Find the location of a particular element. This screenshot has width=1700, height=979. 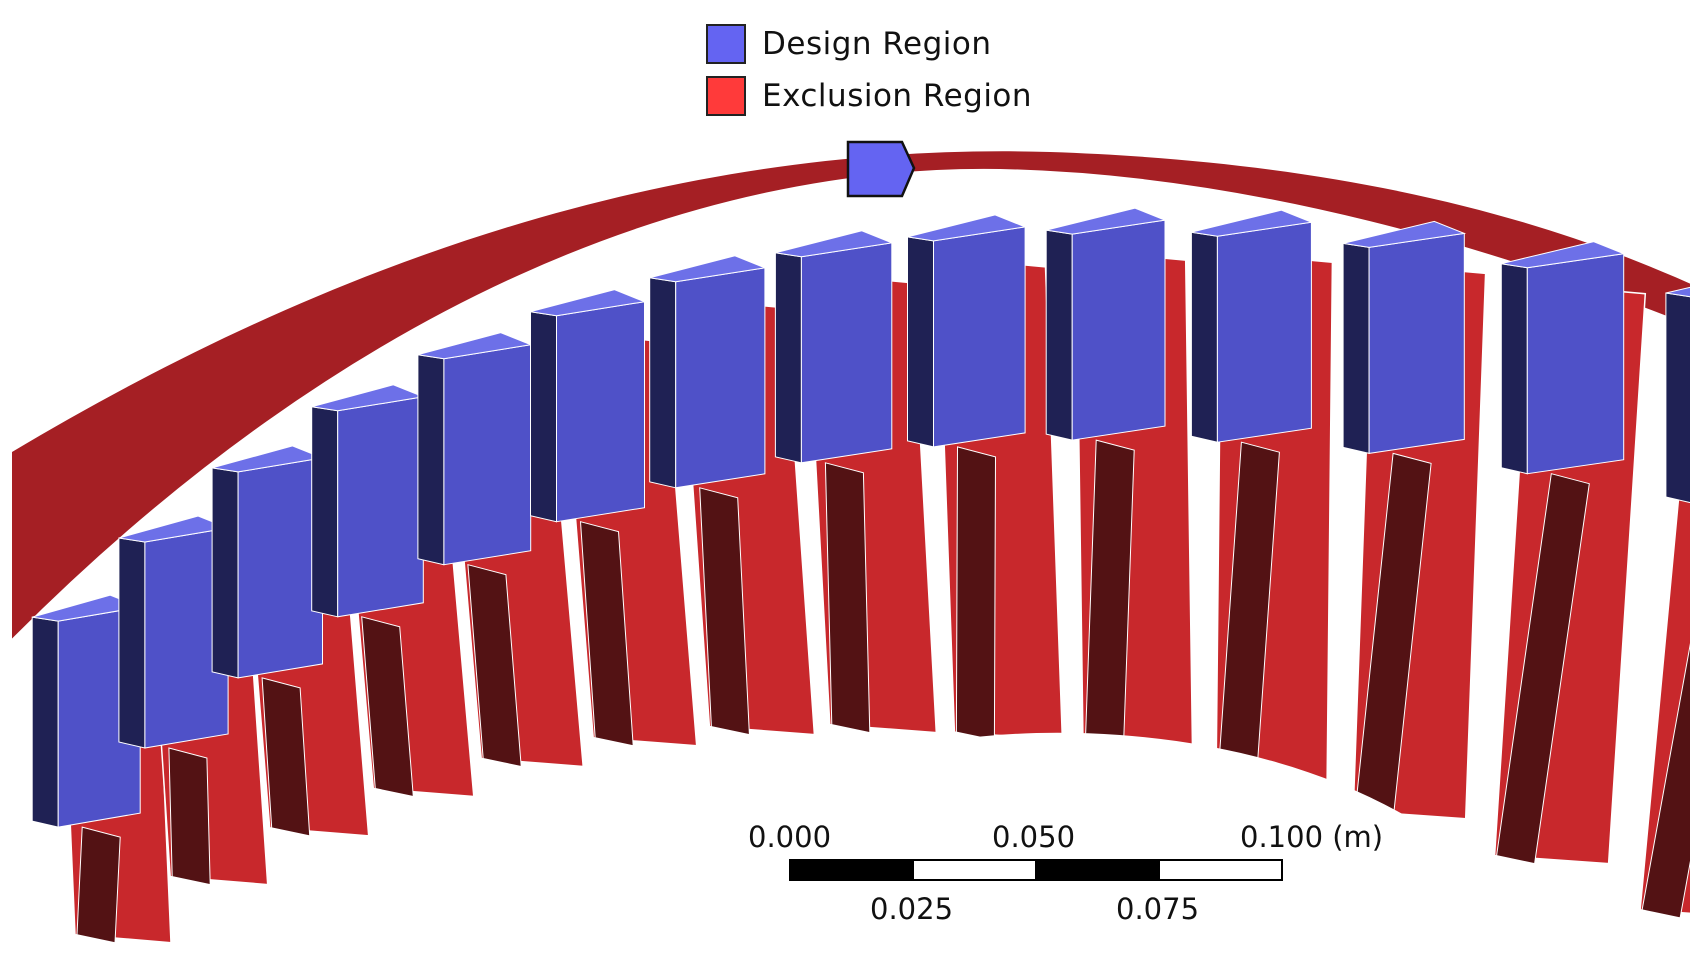

legend-swatch-exclusion is located at coordinates (726, 96).